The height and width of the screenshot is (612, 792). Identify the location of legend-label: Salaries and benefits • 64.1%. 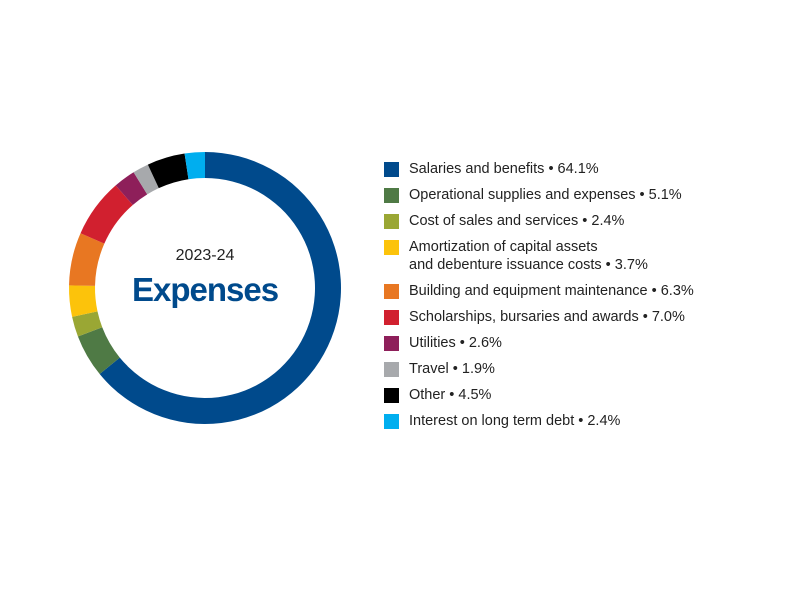
(504, 169).